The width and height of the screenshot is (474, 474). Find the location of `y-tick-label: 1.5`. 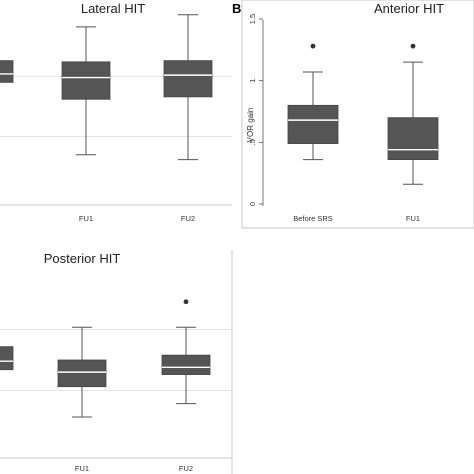

y-tick-label: 1.5 is located at coordinates (252, 19).